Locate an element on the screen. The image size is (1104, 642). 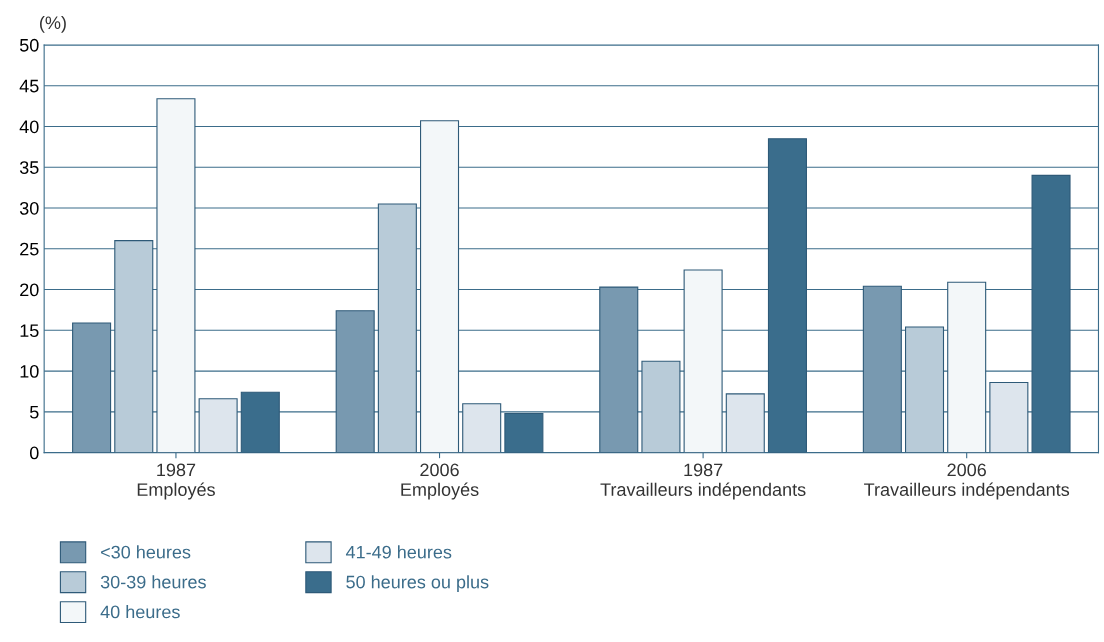
x-tick-label: 1987 Employés is located at coordinates (176, 481).